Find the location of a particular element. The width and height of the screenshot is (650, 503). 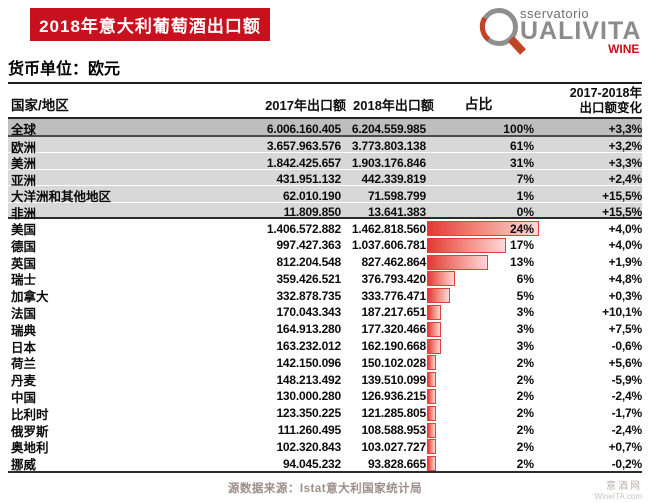

row-2018-value: 827.462.864 is located at coordinates (393, 262).